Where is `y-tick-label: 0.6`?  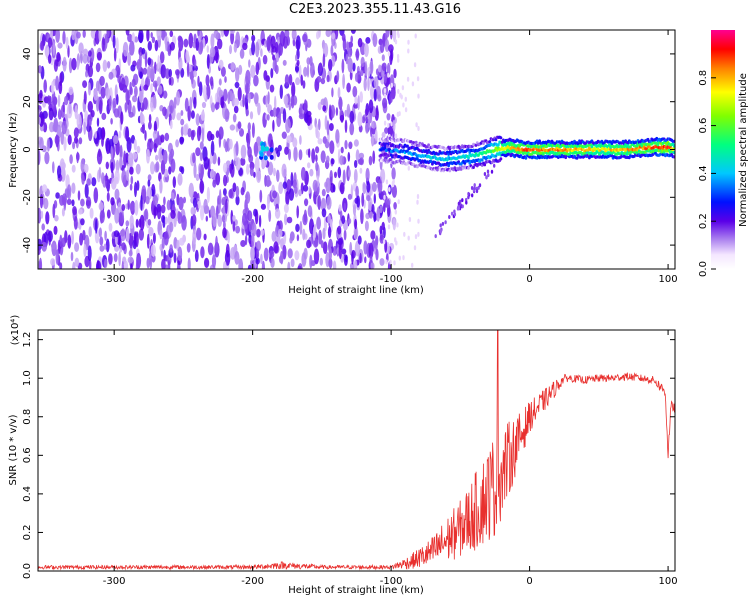
y-tick-label: 0.6 is located at coordinates (27, 455).